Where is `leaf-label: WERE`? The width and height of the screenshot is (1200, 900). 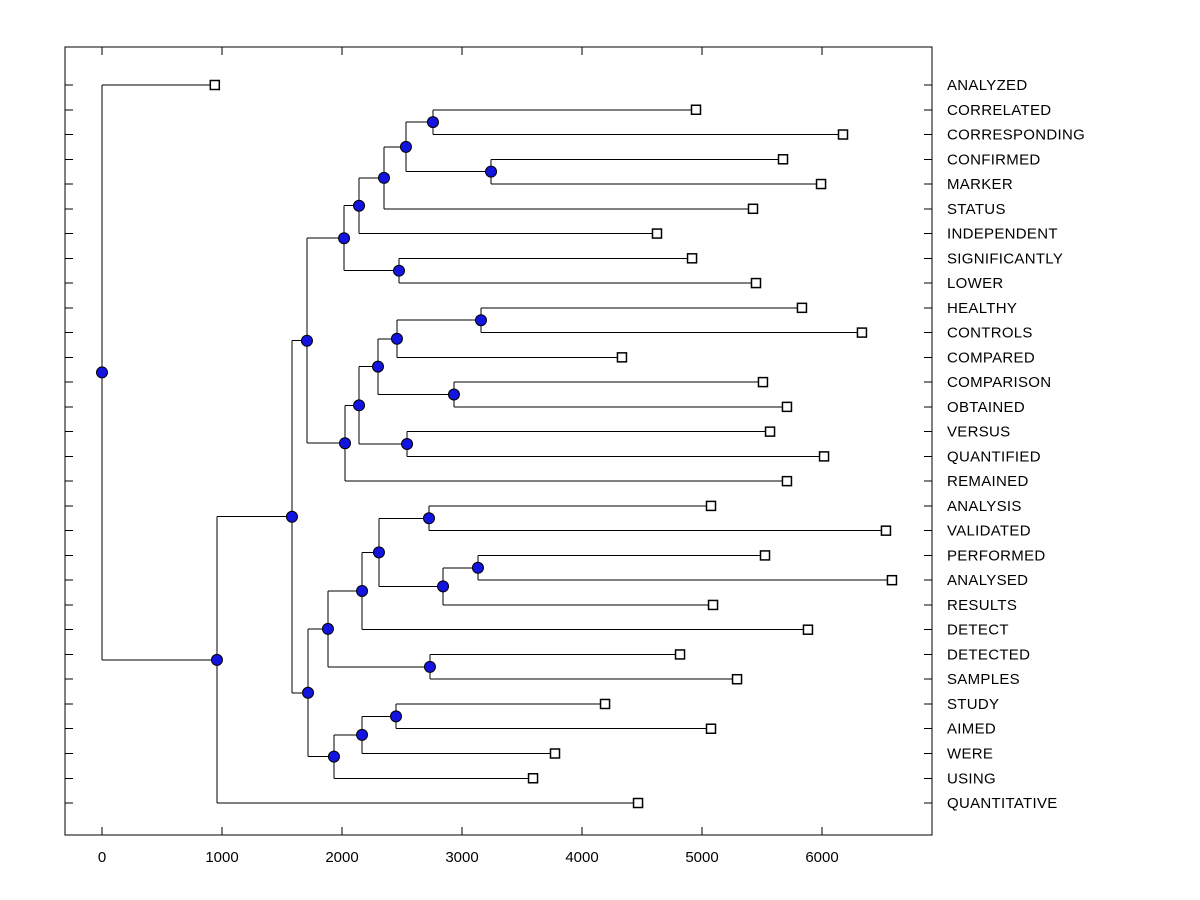
leaf-label: WERE is located at coordinates (970, 753).